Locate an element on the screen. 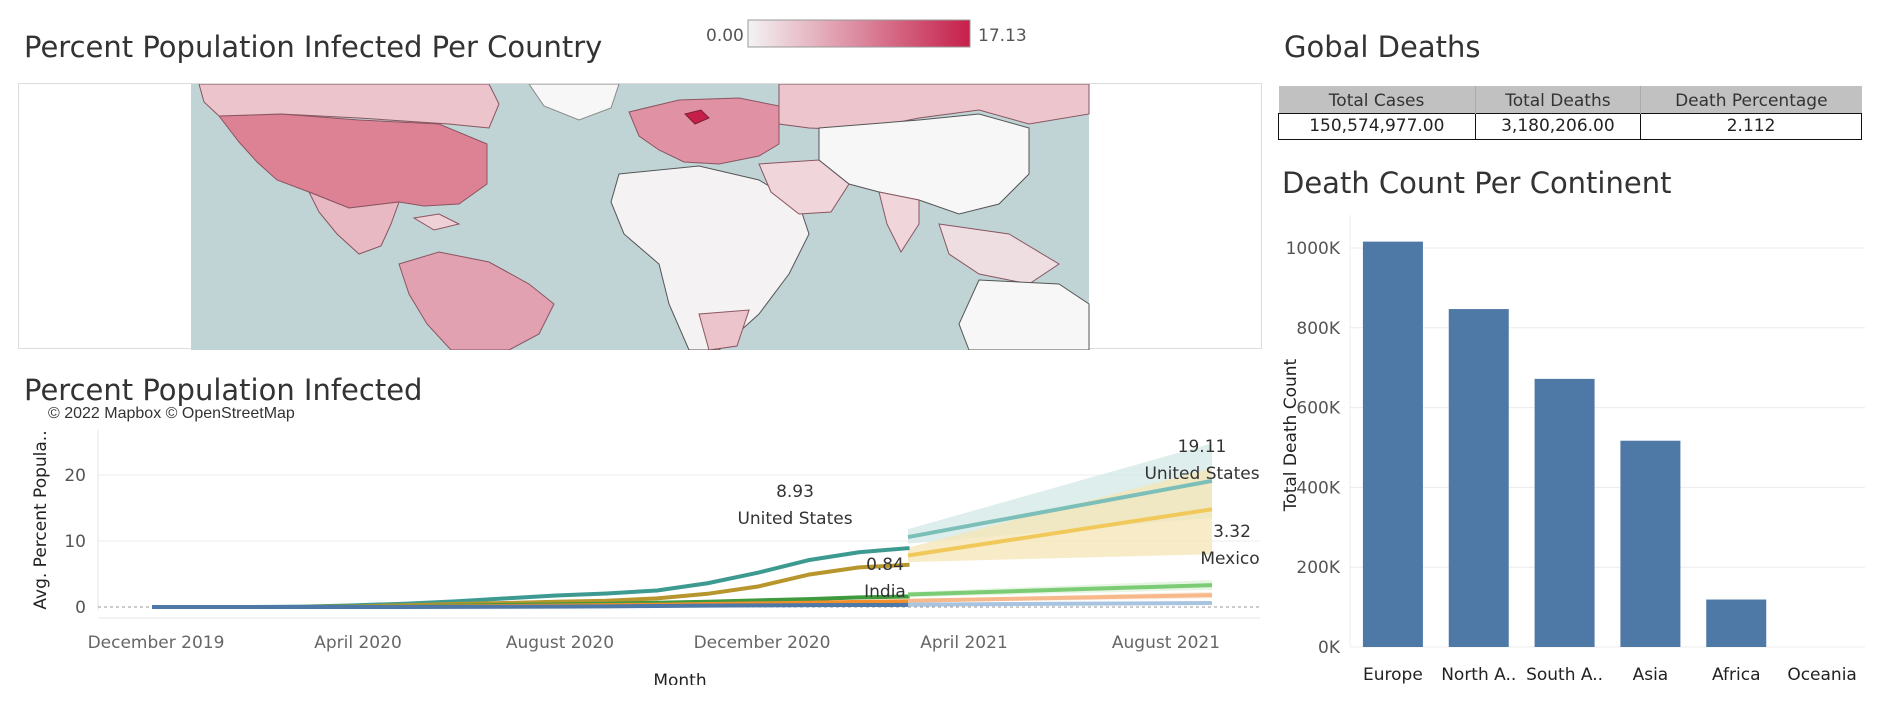 This screenshot has height=710, width=1880. y-tick-label: 1000K is located at coordinates (1313, 249).